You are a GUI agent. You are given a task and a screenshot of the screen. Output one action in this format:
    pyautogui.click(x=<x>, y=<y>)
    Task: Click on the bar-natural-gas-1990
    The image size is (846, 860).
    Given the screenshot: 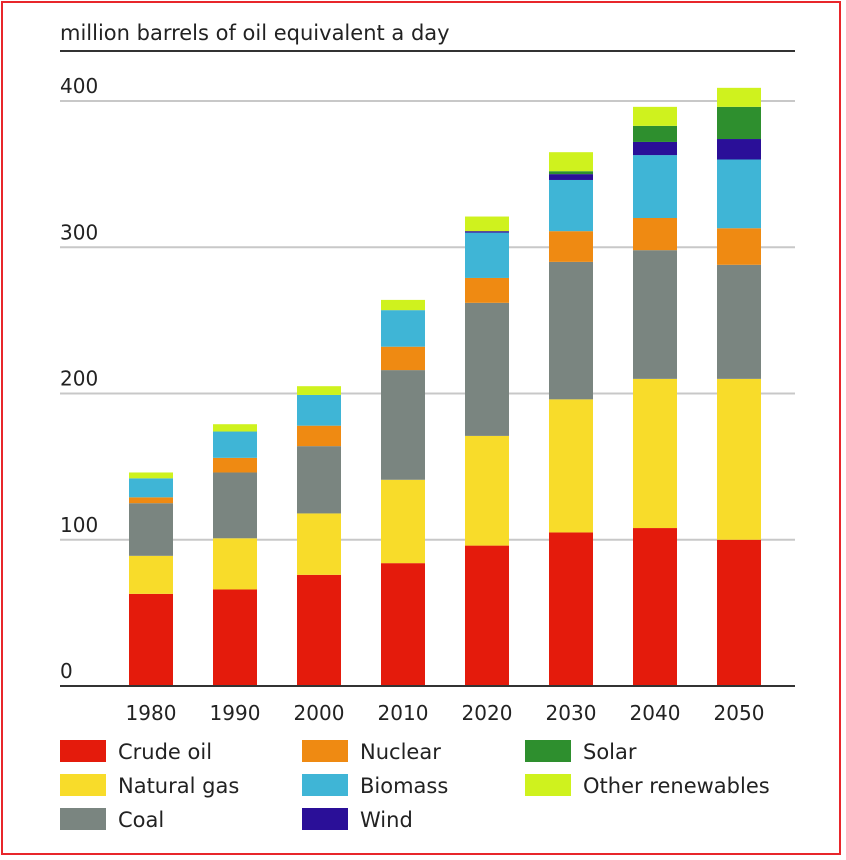 What is the action you would take?
    pyautogui.click(x=235, y=564)
    